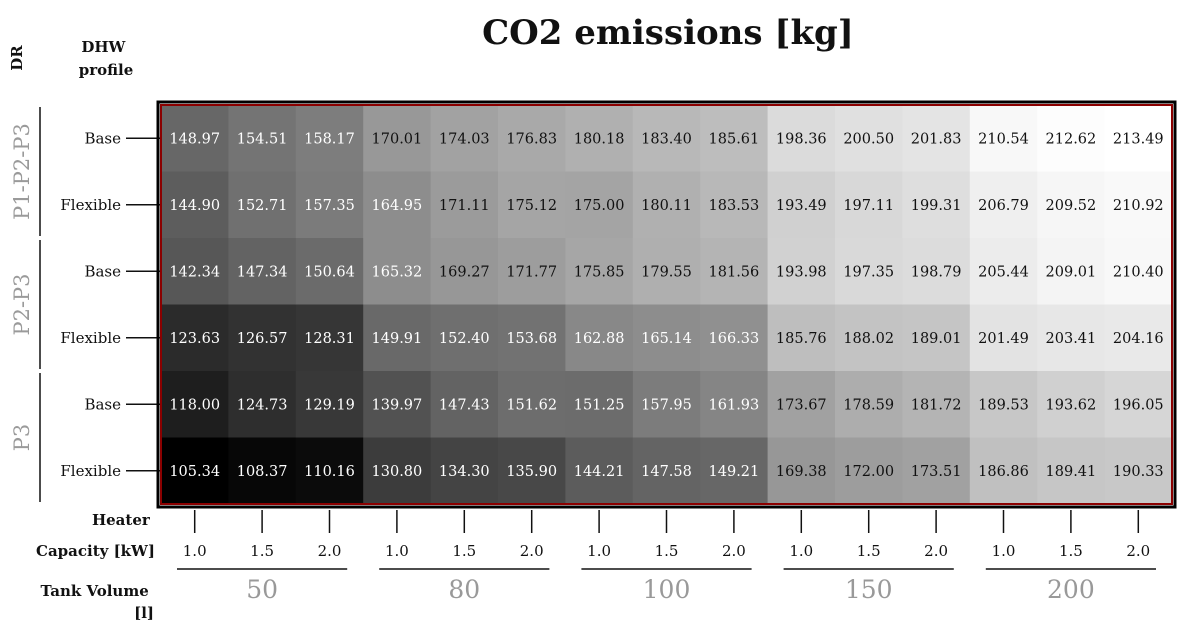 The image size is (1177, 626). Describe the element at coordinates (1003, 405) in the screenshot. I see `heatmap-cell-value: 189.53` at that location.